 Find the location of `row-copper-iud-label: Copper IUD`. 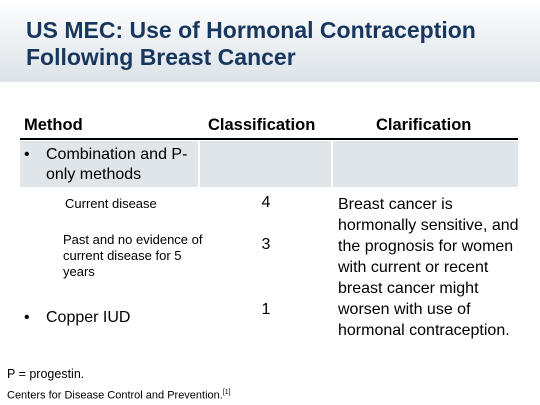

row-copper-iud-label: Copper IUD is located at coordinates (88, 317).